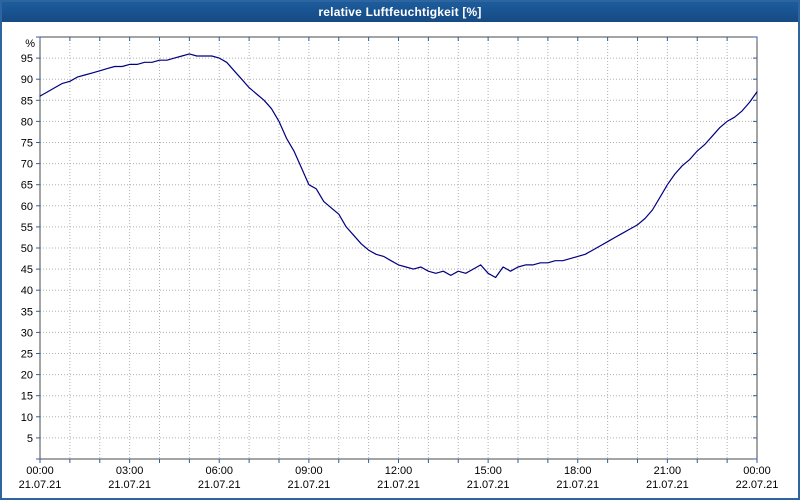 This screenshot has width=800, height=500. I want to click on x-tick-time-label: 18:00, so click(578, 471).